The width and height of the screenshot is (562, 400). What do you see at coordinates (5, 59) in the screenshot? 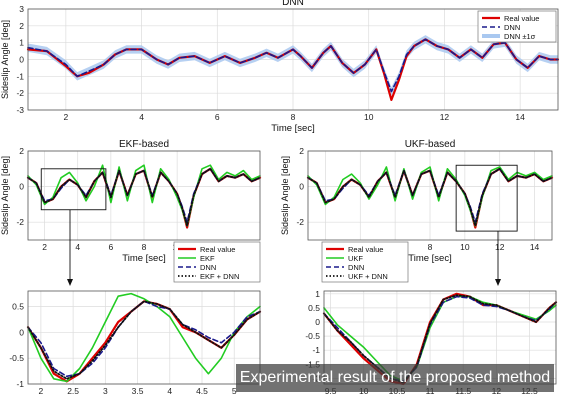
I see `chart1-y-axis-label: Sideslip Angle [deg]` at bounding box center [5, 59].